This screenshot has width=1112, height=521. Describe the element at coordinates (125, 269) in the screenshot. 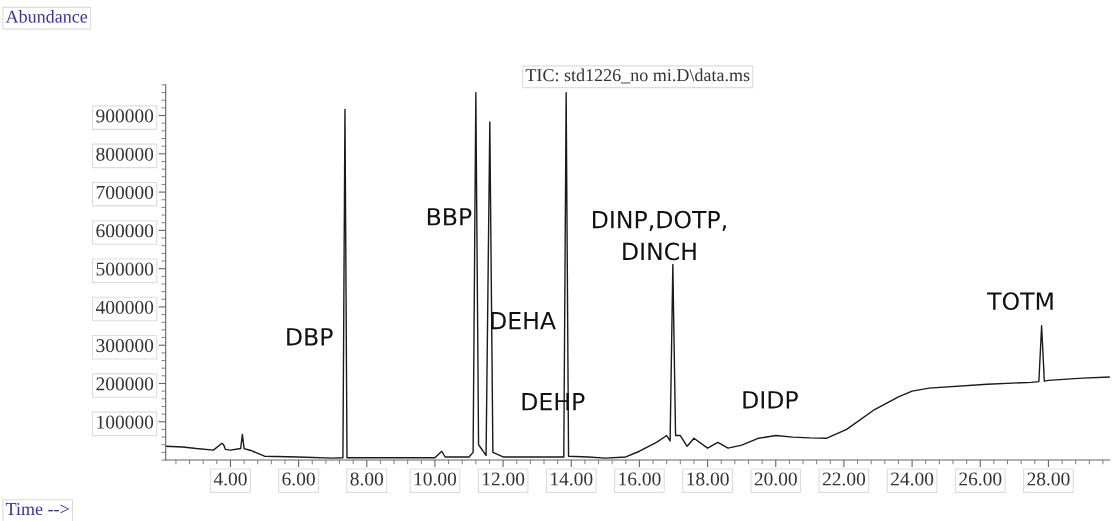

I see `y-tick-label: 500000` at that location.